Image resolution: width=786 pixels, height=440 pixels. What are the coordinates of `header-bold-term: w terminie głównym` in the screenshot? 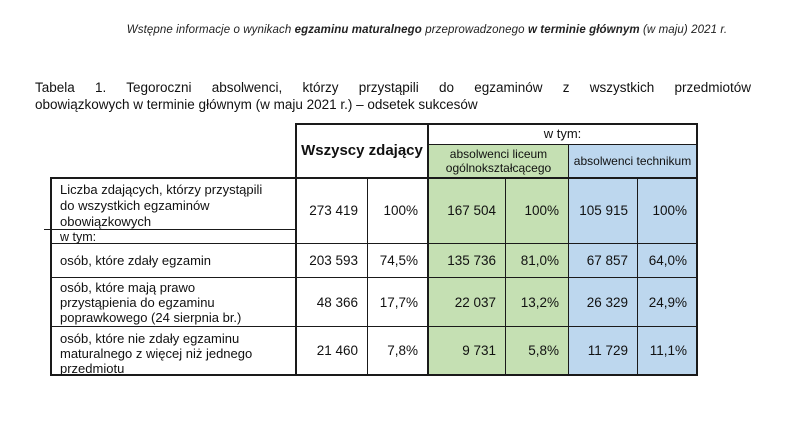 It's located at (583, 30).